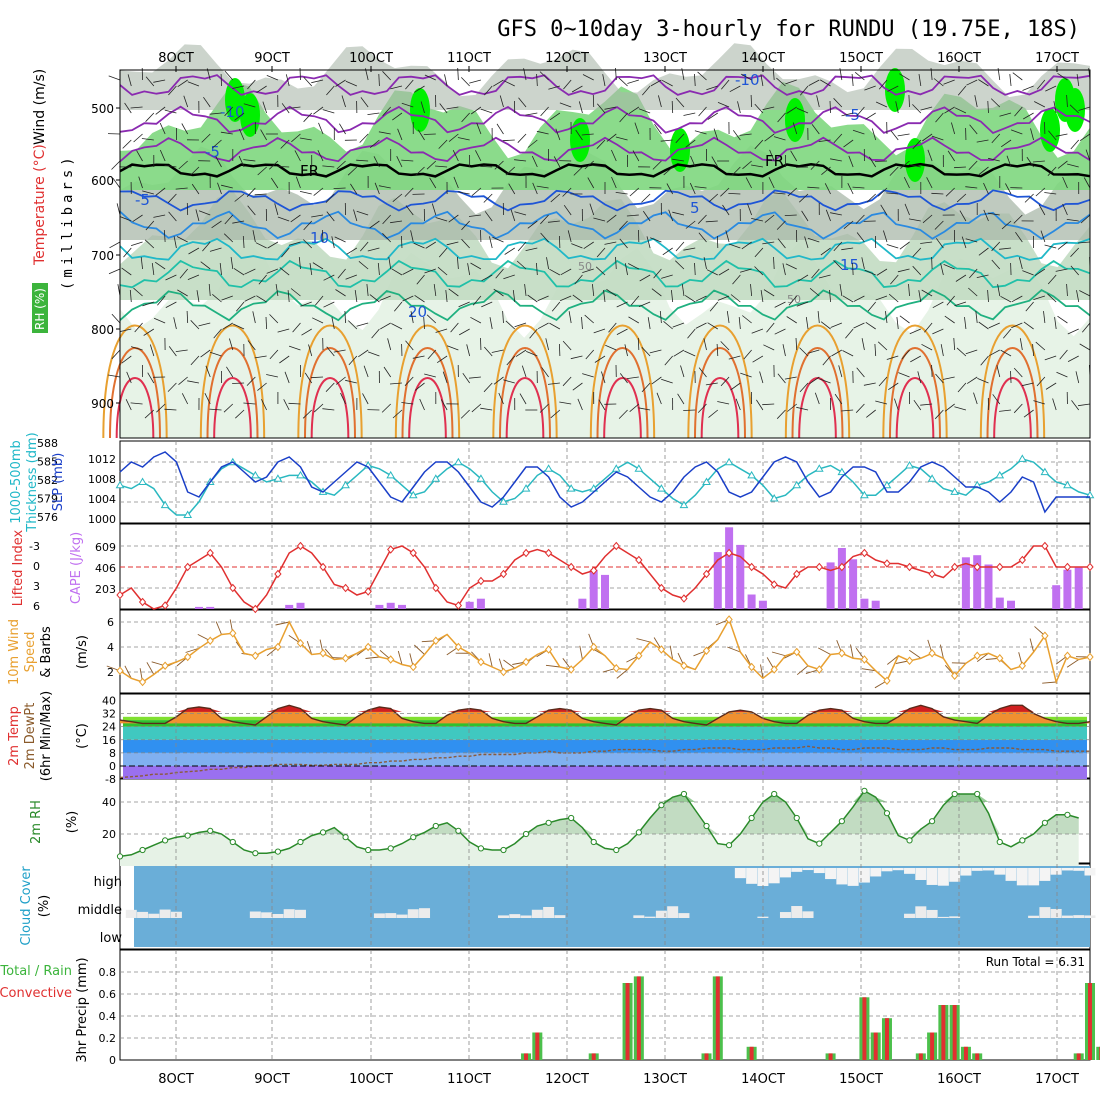 The width and height of the screenshot is (1100, 1100). I want to click on panel-label-group: 3hr Precip (mm), so click(82, 1009).